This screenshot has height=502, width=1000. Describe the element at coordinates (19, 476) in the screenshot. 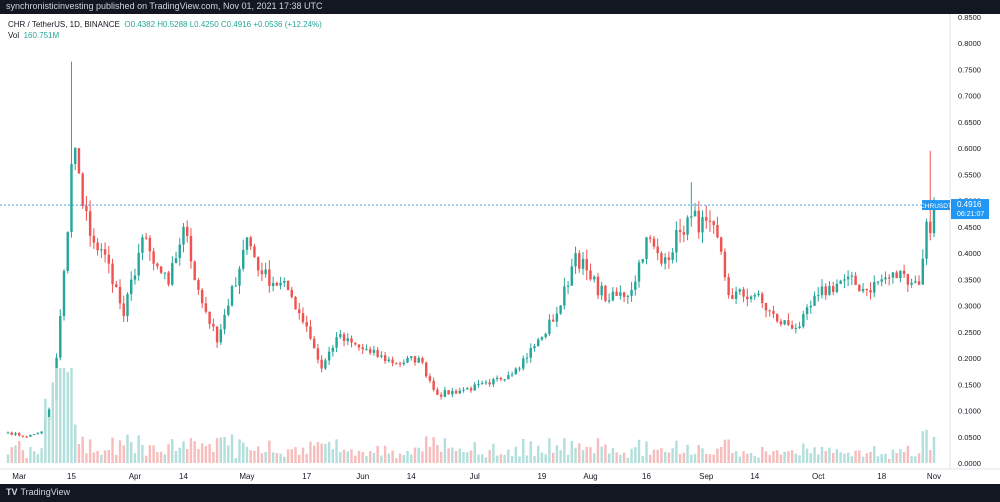

I see `x-tick-label: Mar` at that location.